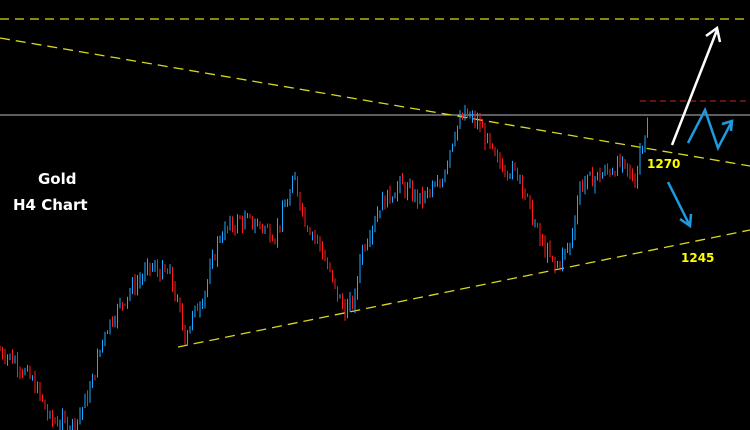 This screenshot has width=750, height=430. I want to click on bearish-arrow, so click(679, 205).